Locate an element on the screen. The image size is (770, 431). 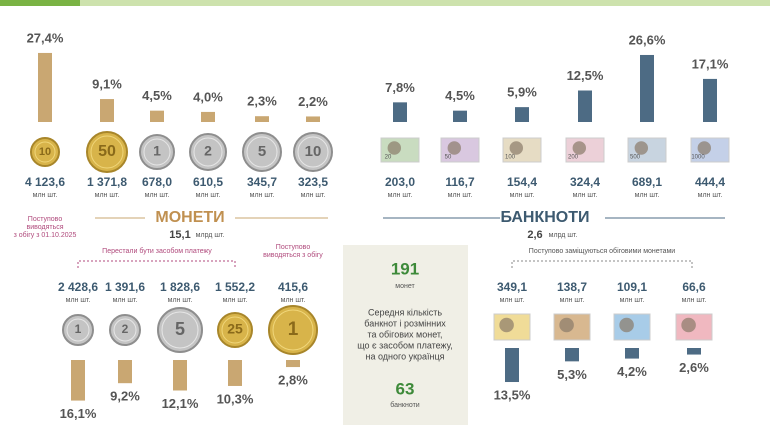
value-label: 5,9% is located at coordinates (522, 92).